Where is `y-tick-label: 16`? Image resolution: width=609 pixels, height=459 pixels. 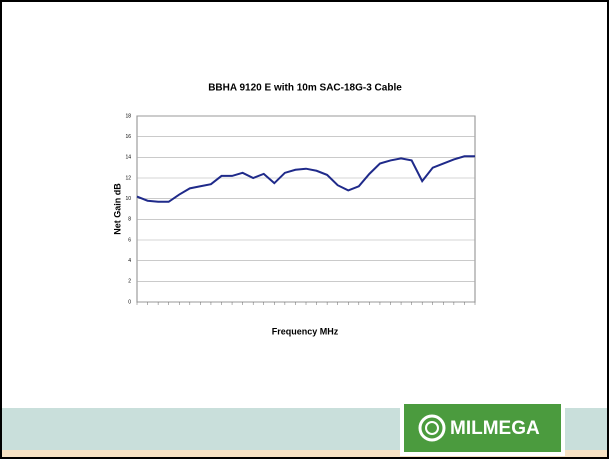
y-tick-label: 16 is located at coordinates (128, 137).